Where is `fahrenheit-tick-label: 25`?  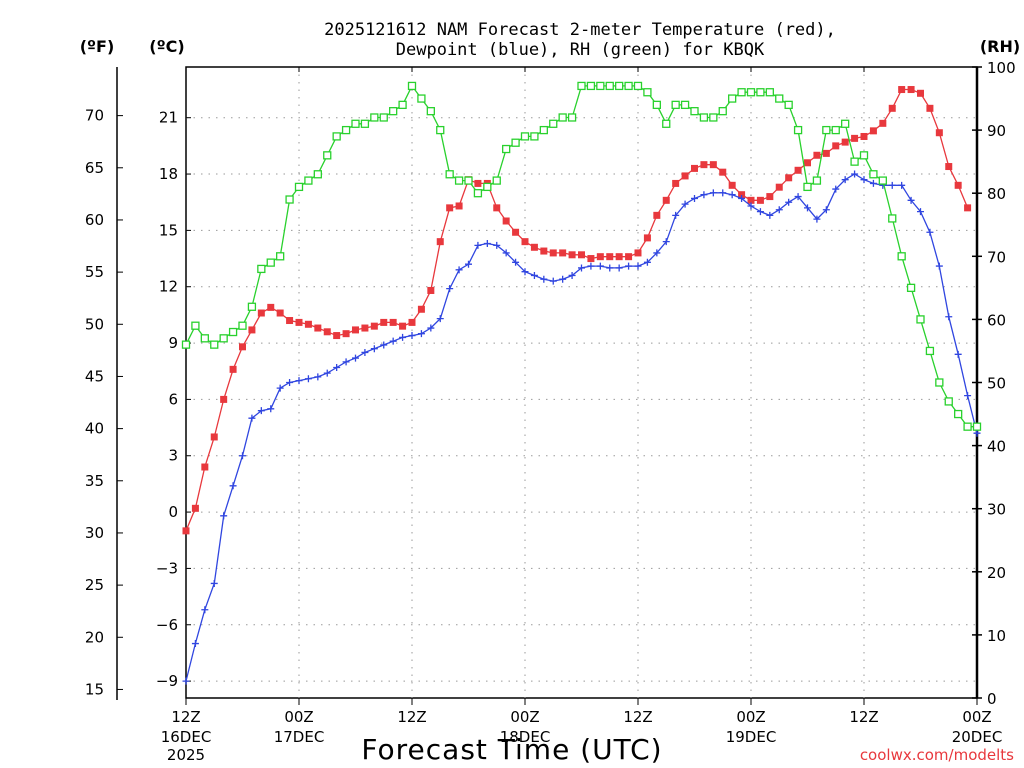
fahrenheit-tick-label: 25 is located at coordinates (94, 585).